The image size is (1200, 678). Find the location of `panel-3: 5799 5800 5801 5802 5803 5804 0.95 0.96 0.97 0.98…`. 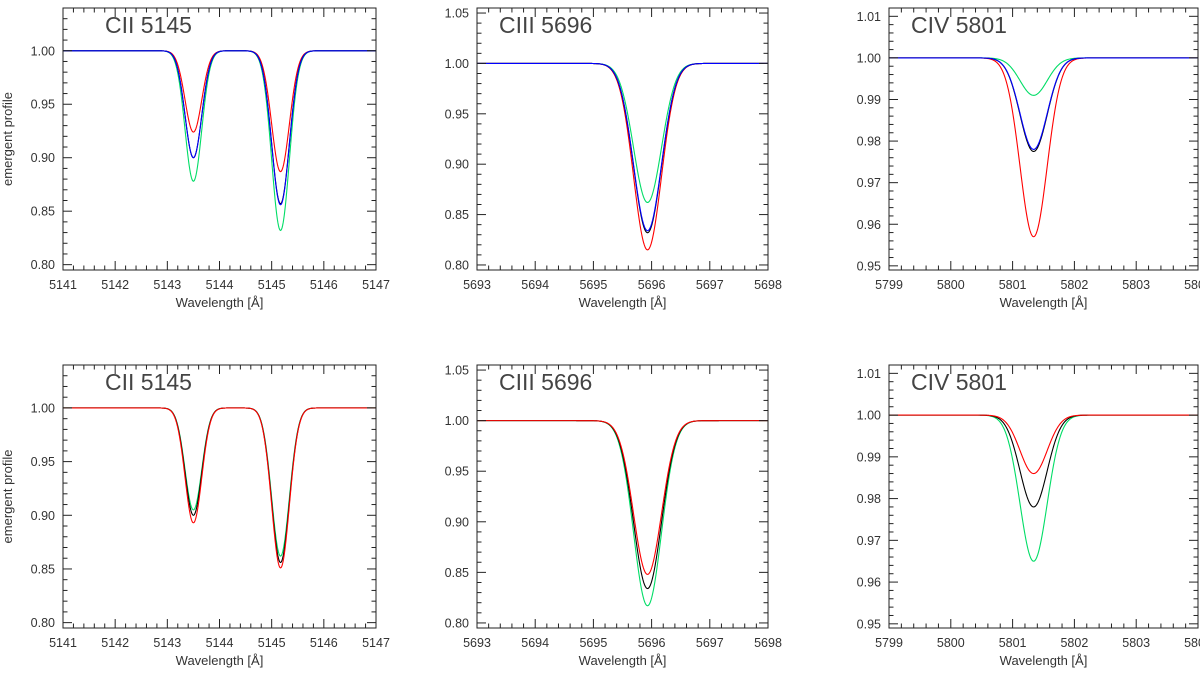

panel-3: 5799 5800 5801 5802 5803 5804 0.95 0.96 0.97 0.98… is located at coordinates (1028, 158).